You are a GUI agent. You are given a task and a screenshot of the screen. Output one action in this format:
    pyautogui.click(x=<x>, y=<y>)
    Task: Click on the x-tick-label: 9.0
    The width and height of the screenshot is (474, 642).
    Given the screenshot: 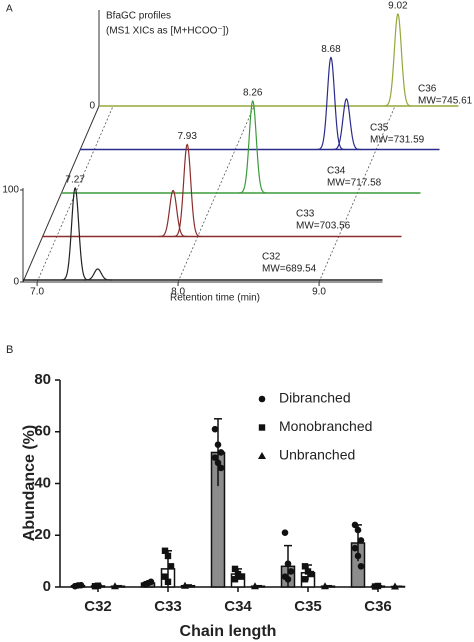 What is the action you would take?
    pyautogui.click(x=319, y=292)
    